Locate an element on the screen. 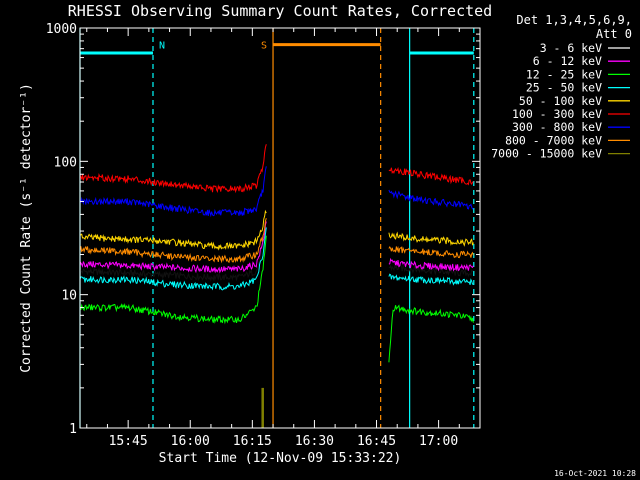 The height and width of the screenshot is (480, 640). footer-date: 16-Oct-2021 10:28 is located at coordinates (595, 473).